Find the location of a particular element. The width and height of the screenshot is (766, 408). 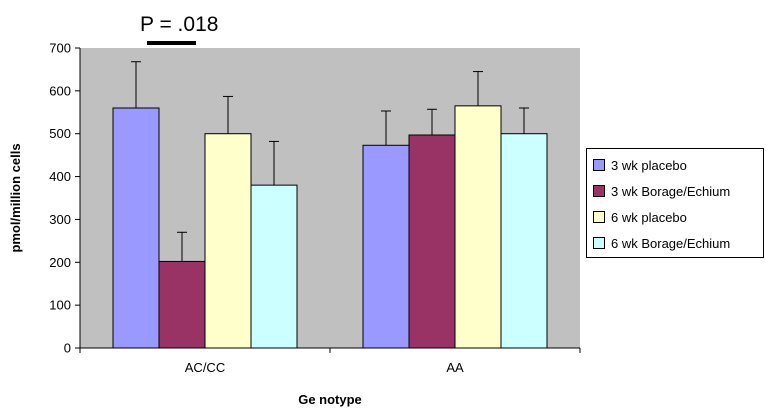

y-tick-label: 200 is located at coordinates (60, 262).